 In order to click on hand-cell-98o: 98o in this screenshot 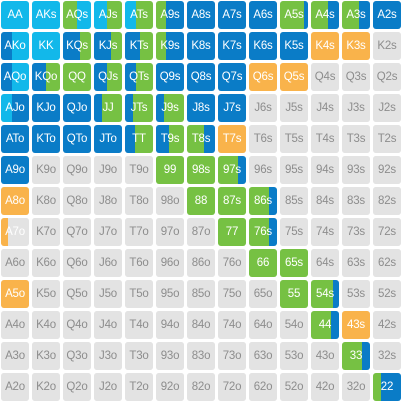, I will do `click(170, 201)`.